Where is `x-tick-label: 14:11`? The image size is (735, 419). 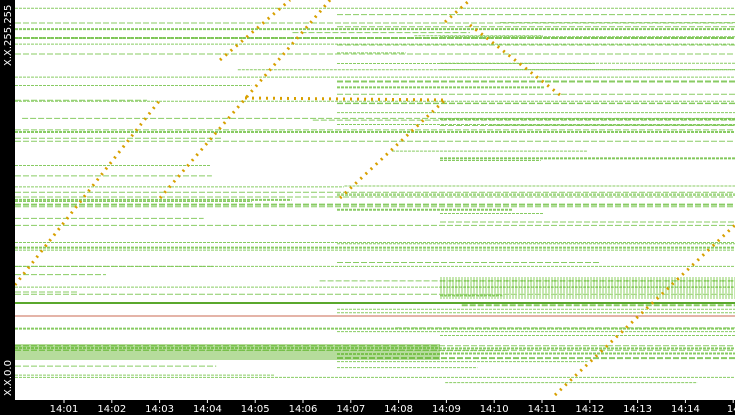
x-tick-label: 14:11 is located at coordinates (542, 409).